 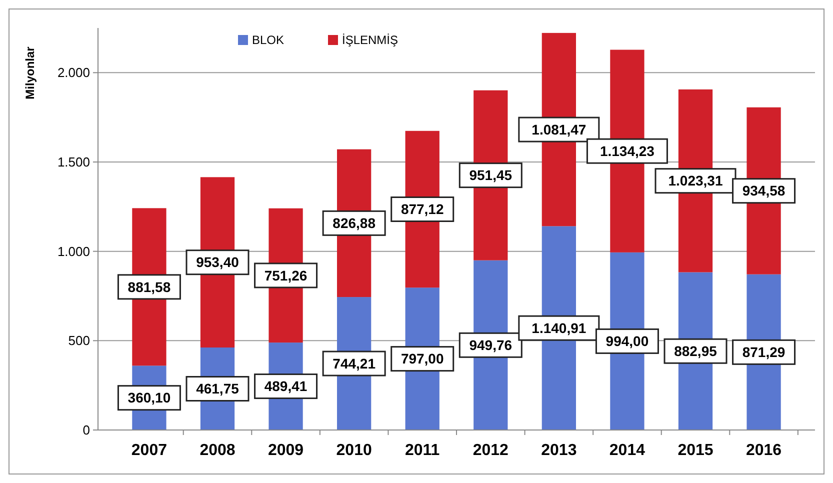 I want to click on data-label: 751,26, so click(x=286, y=275).